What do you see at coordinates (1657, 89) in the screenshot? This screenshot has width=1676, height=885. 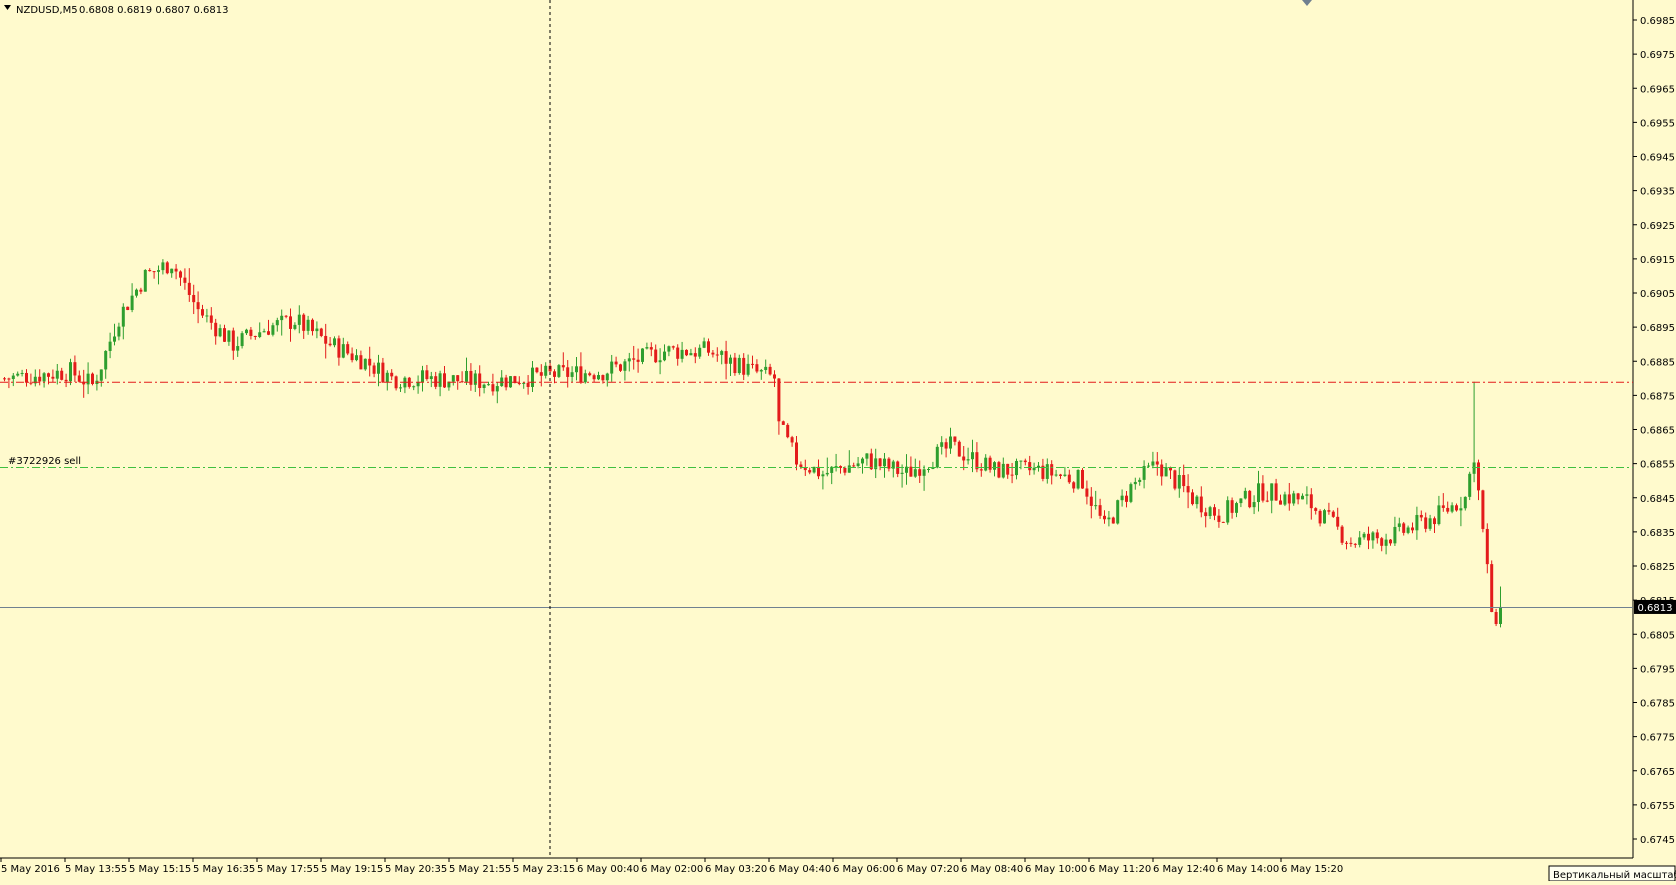 I see `y-tick-label: 0.6965` at bounding box center [1657, 89].